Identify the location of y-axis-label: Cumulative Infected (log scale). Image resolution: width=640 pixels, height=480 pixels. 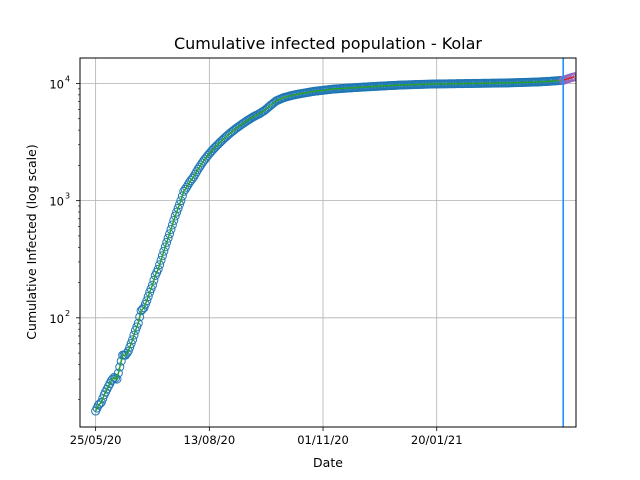
(31, 241).